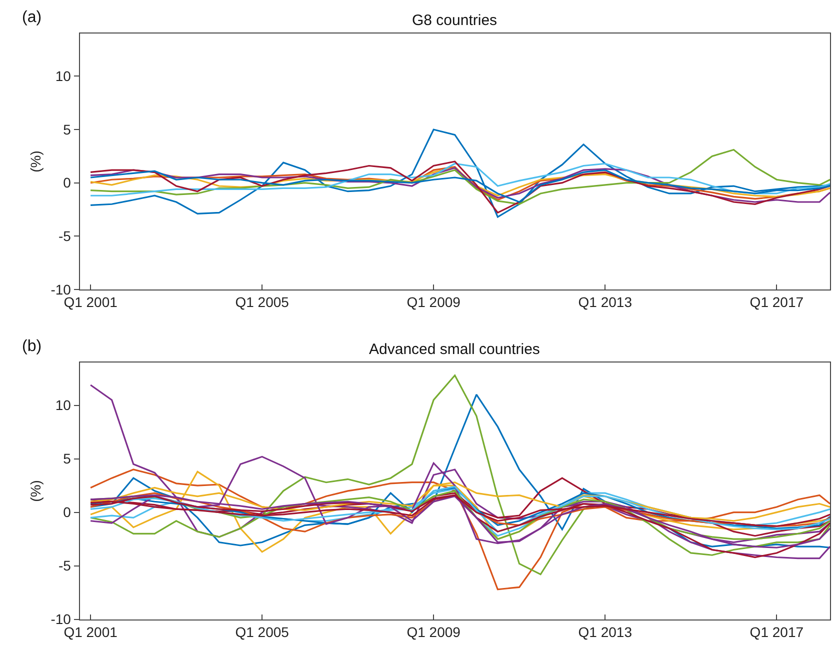 The height and width of the screenshot is (654, 834). I want to click on text: (b), so click(32, 346).